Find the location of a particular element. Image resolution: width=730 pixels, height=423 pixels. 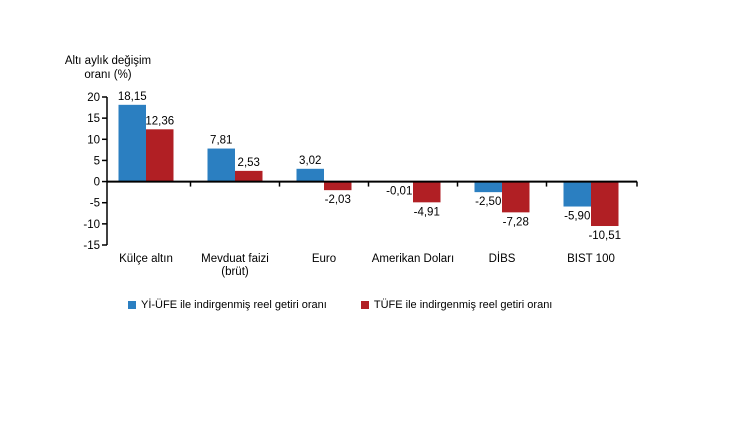

y-tick-label: -15 is located at coordinates (91, 246).